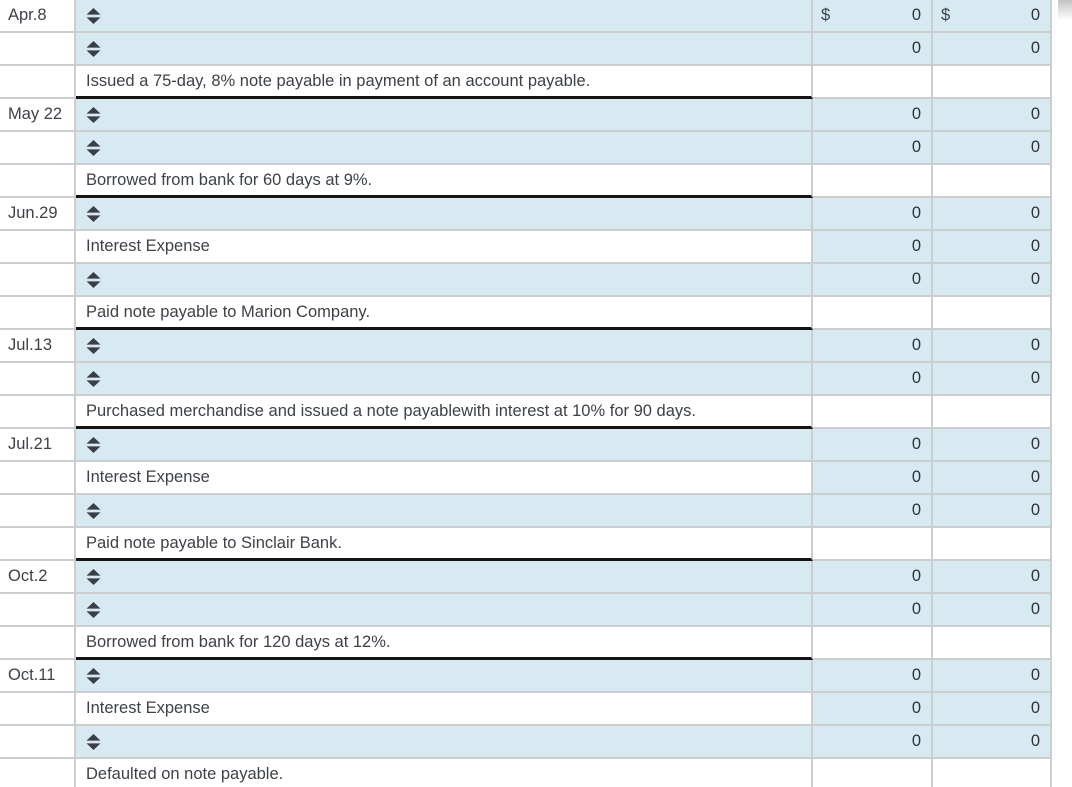 This screenshot has width=1072, height=787. What do you see at coordinates (444, 643) in the screenshot?
I see `memo-cell: Borrowed from bank for 120 days at 12%.` at bounding box center [444, 643].